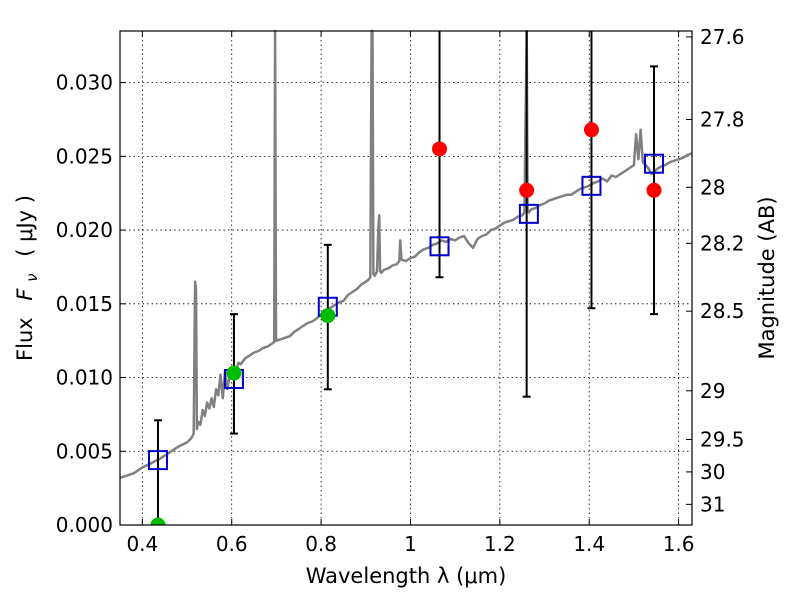  Describe the element at coordinates (25, 226) in the screenshot. I see `y-axis-title-unit: ( μJy )` at that location.